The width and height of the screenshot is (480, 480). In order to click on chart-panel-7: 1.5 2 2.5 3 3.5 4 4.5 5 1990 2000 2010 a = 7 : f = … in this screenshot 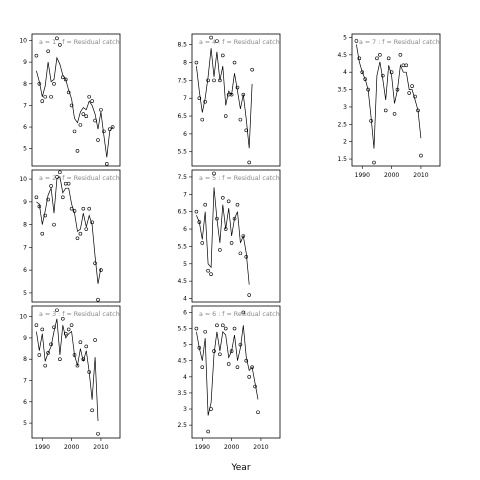, I will do `click(389, 106)`.